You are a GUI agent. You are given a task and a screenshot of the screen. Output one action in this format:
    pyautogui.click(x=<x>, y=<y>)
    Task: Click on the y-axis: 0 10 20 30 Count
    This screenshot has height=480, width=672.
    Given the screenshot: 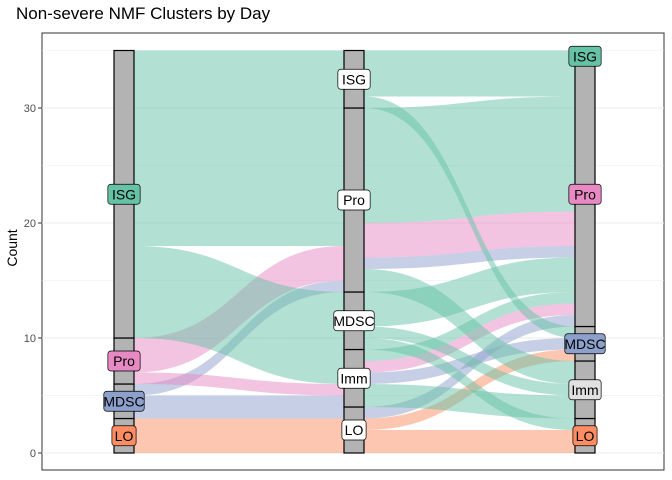 What is the action you would take?
    pyautogui.click(x=23, y=281)
    